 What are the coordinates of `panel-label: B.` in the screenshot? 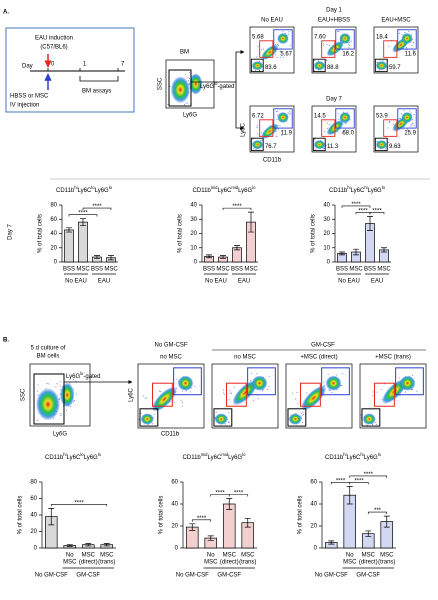 It's located at (6, 341).